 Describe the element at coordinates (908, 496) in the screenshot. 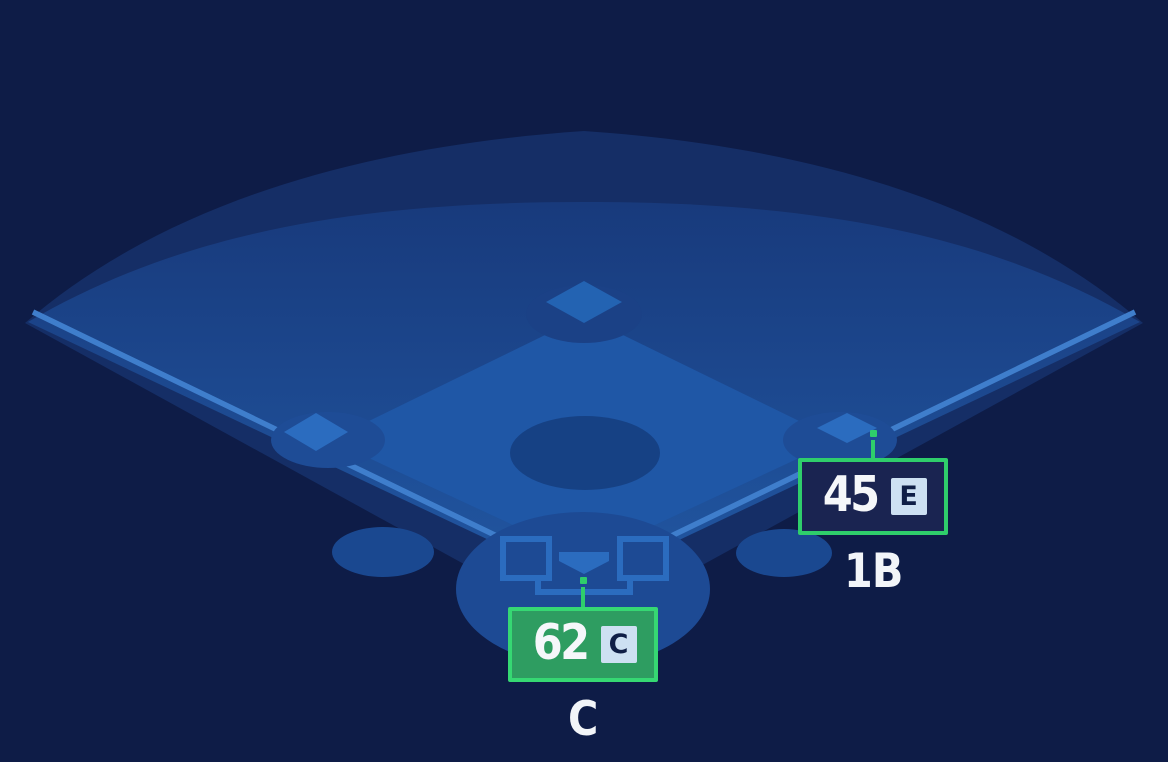

I see `player-status-chip: E` at that location.